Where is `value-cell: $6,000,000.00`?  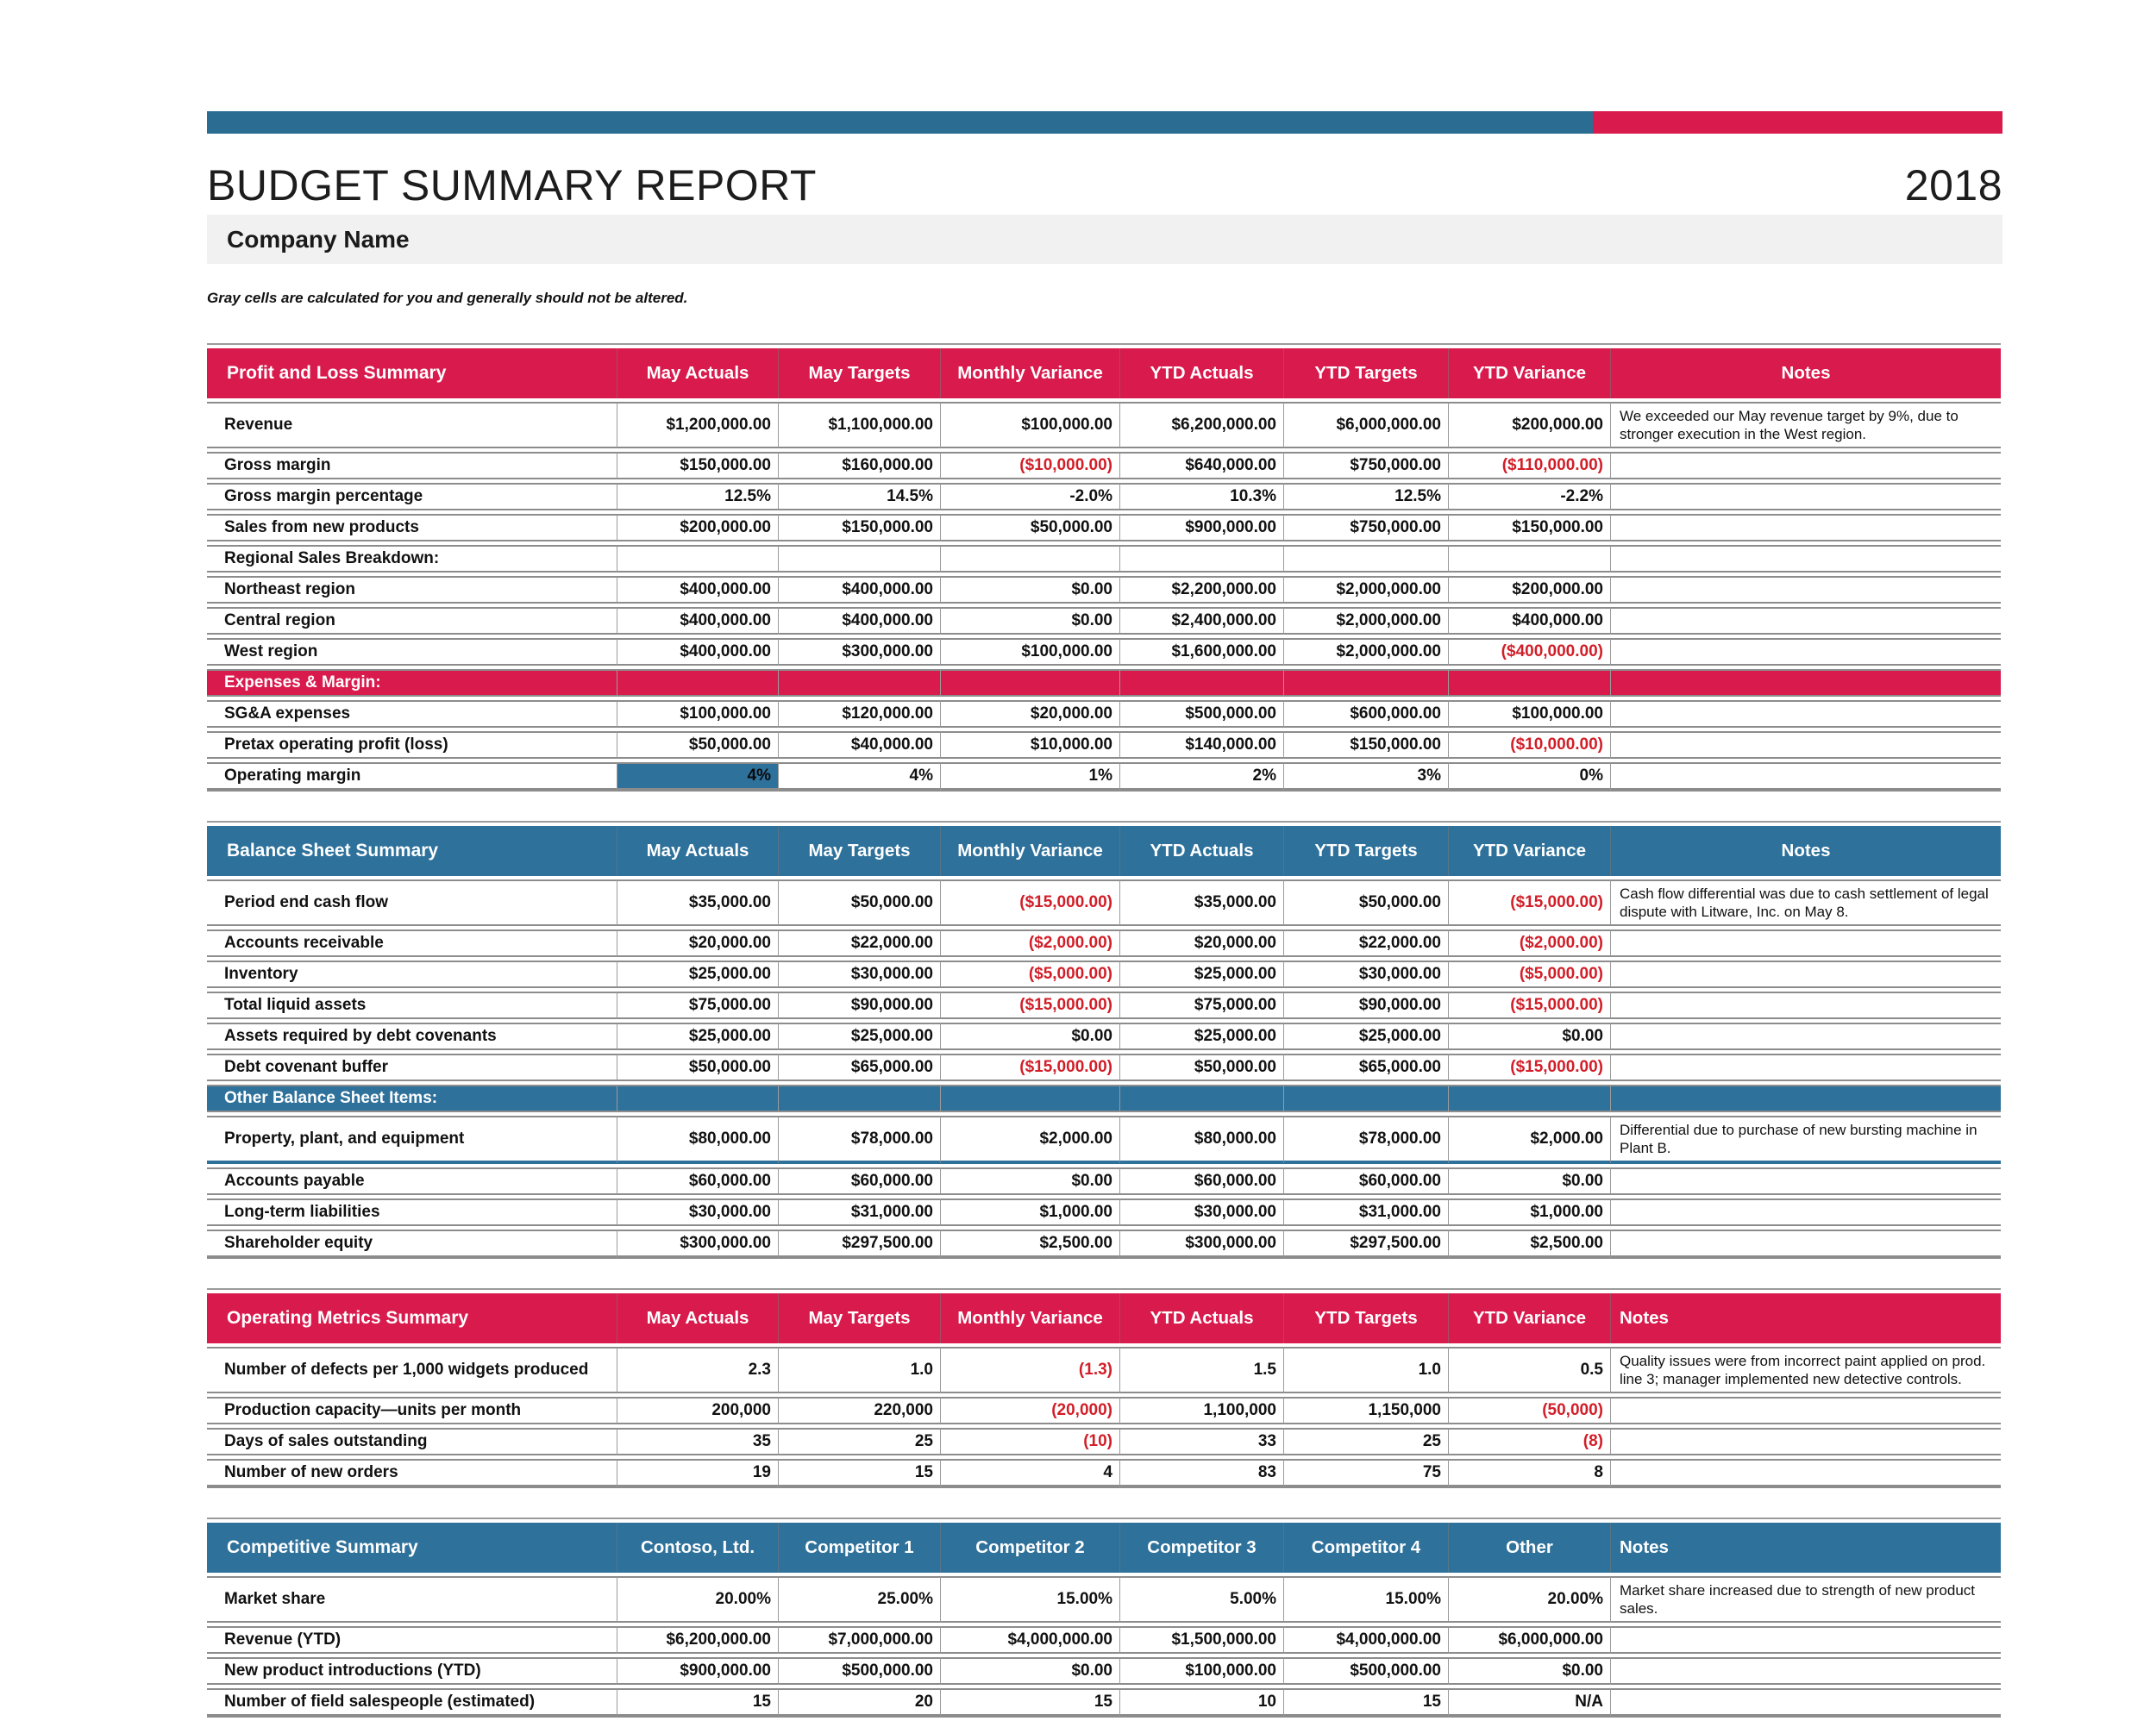
value-cell: $6,000,000.00 is located at coordinates (1365, 425).